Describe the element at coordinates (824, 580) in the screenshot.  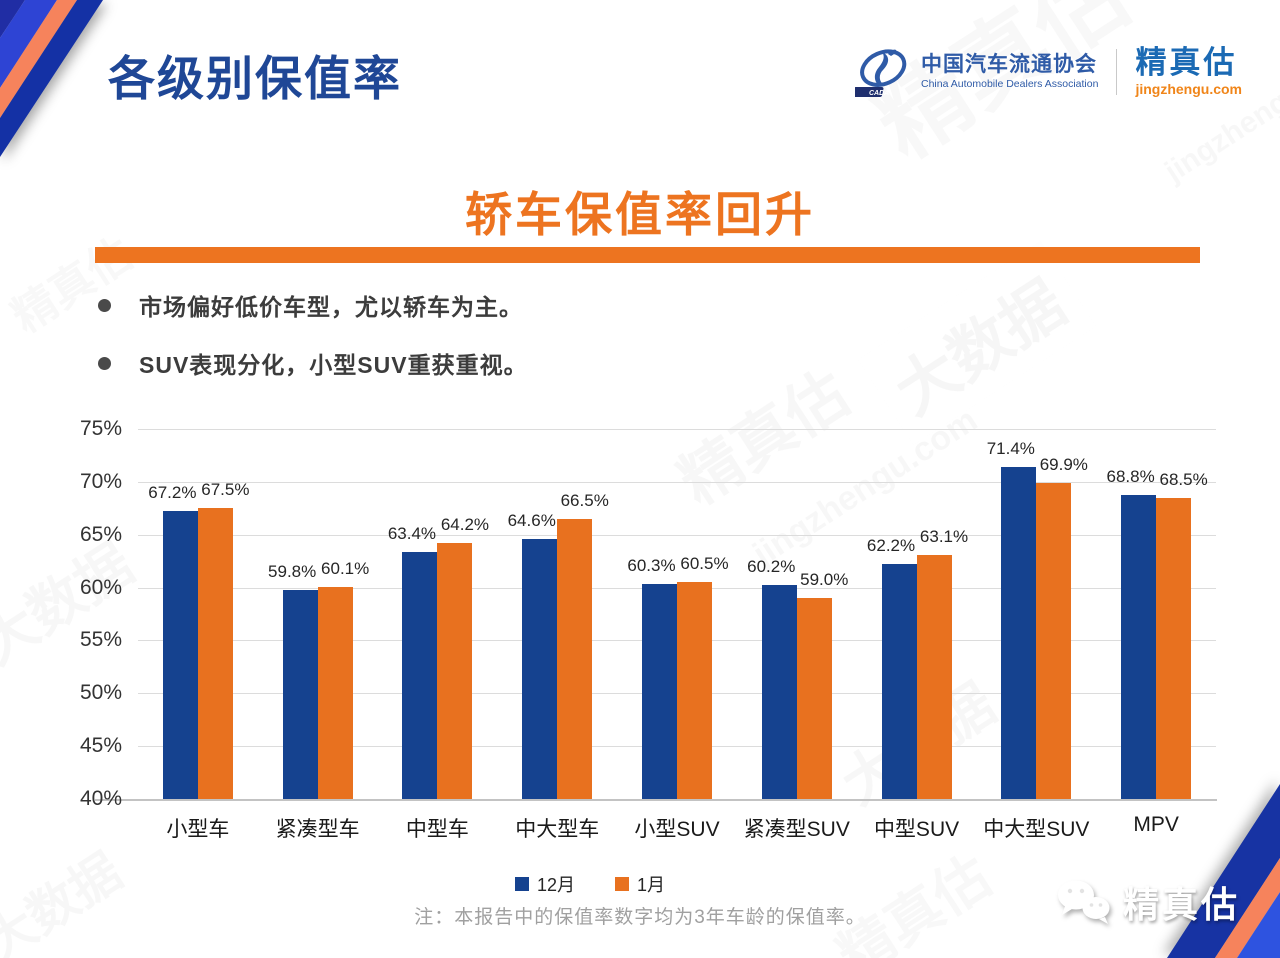
I see `bar-value-label: 59.0%` at that location.